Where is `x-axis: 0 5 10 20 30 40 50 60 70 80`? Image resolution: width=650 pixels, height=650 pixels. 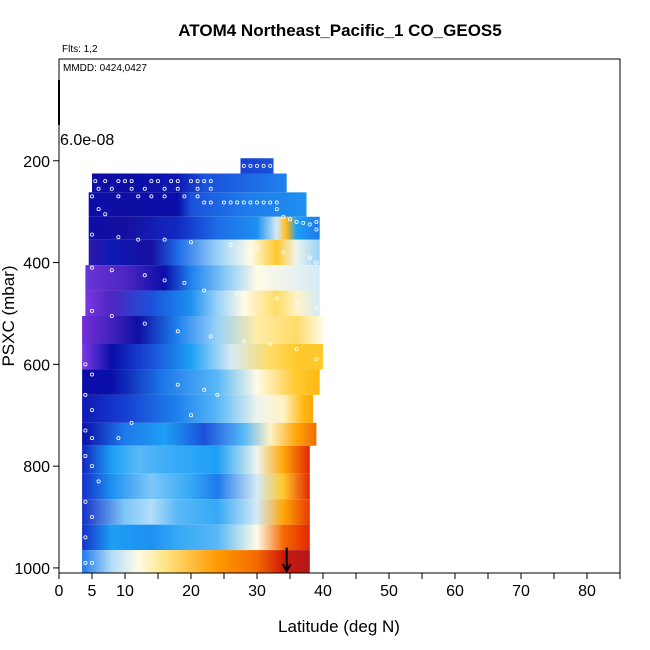
x-axis: 0 5 10 20 30 40 50 60 70 80 is located at coordinates (338, 586).